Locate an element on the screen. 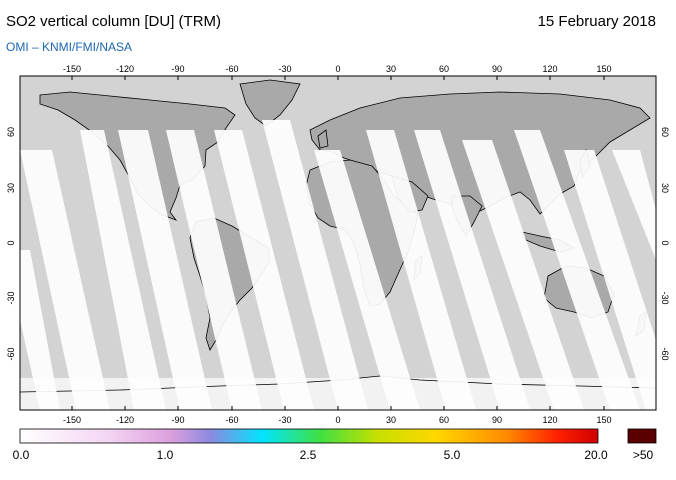 This screenshot has height=480, width=676. greenland is located at coordinates (270, 103).